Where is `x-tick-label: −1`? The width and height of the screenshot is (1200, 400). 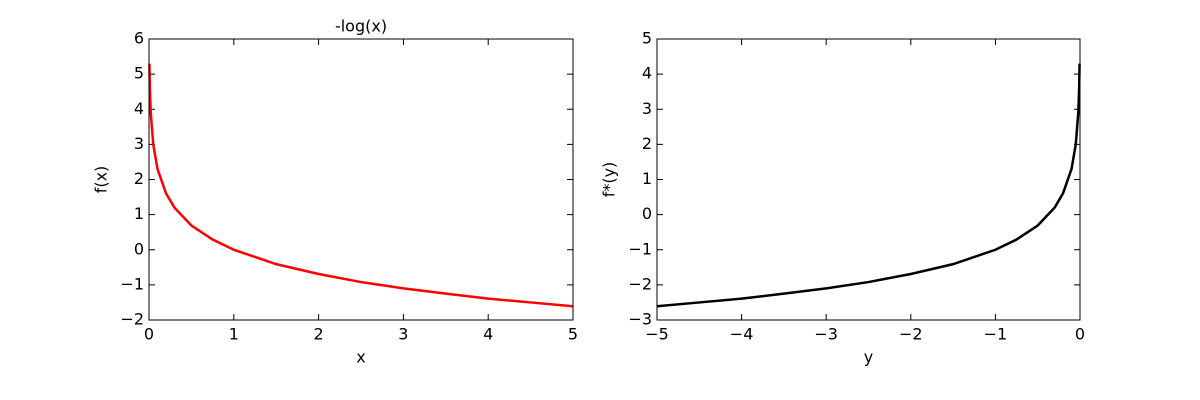
x-tick-label: −1 is located at coordinates (996, 334).